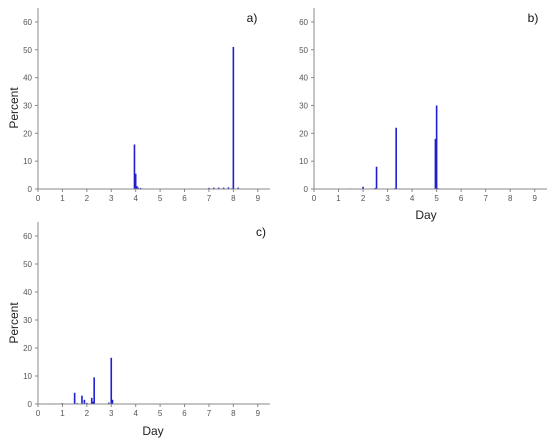 The image size is (550, 444). Describe the element at coordinates (252, 18) in the screenshot. I see `panel-label: a)` at that location.